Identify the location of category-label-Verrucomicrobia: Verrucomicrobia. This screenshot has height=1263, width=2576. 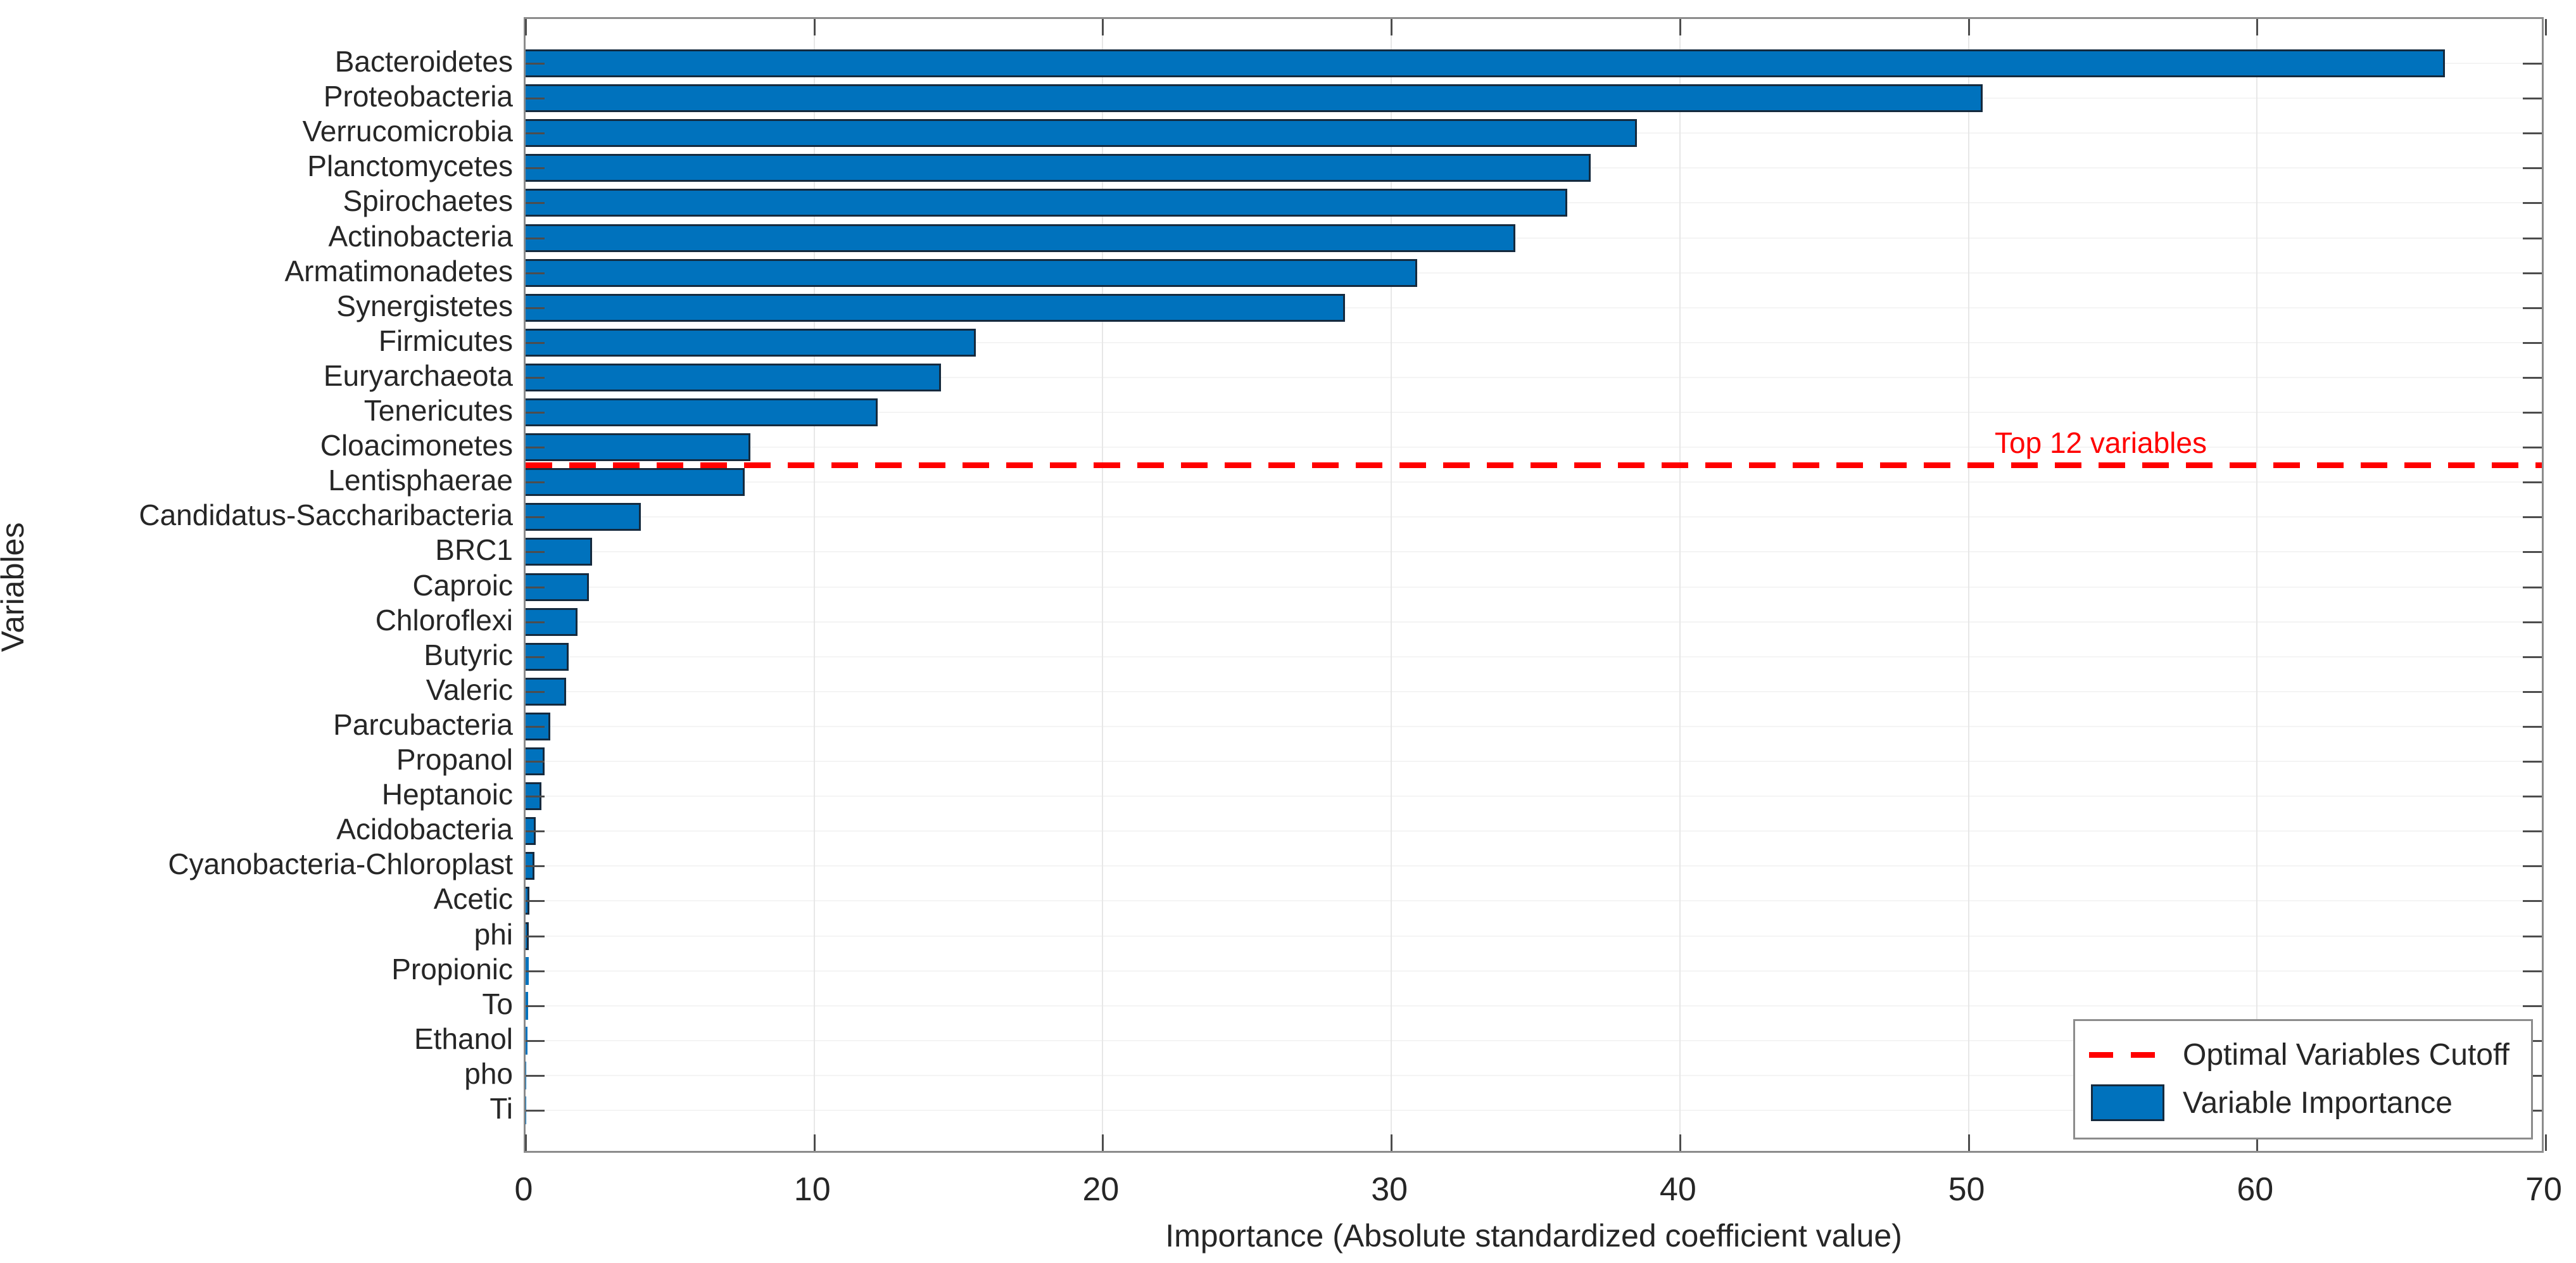
(407, 131).